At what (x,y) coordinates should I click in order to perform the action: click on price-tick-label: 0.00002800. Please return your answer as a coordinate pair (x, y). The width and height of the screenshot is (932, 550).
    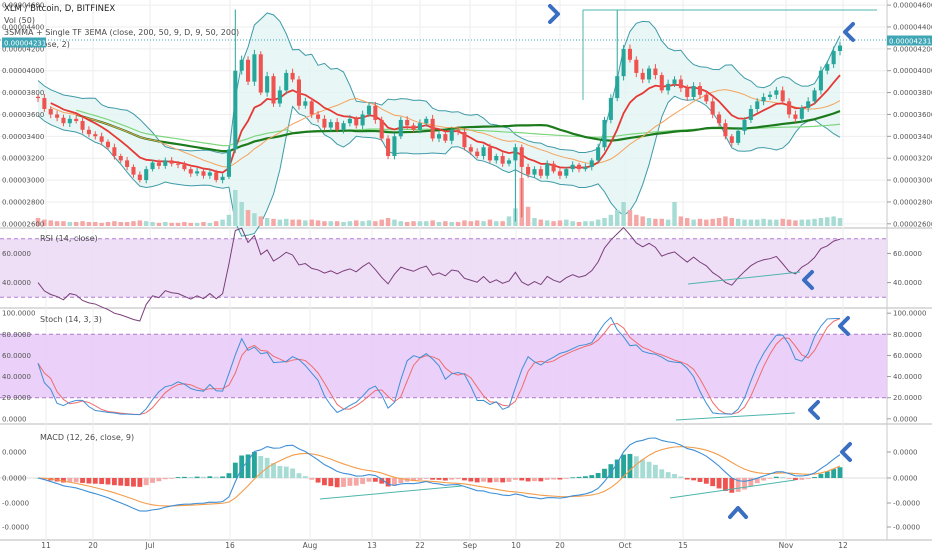
    Looking at the image, I should click on (912, 202).